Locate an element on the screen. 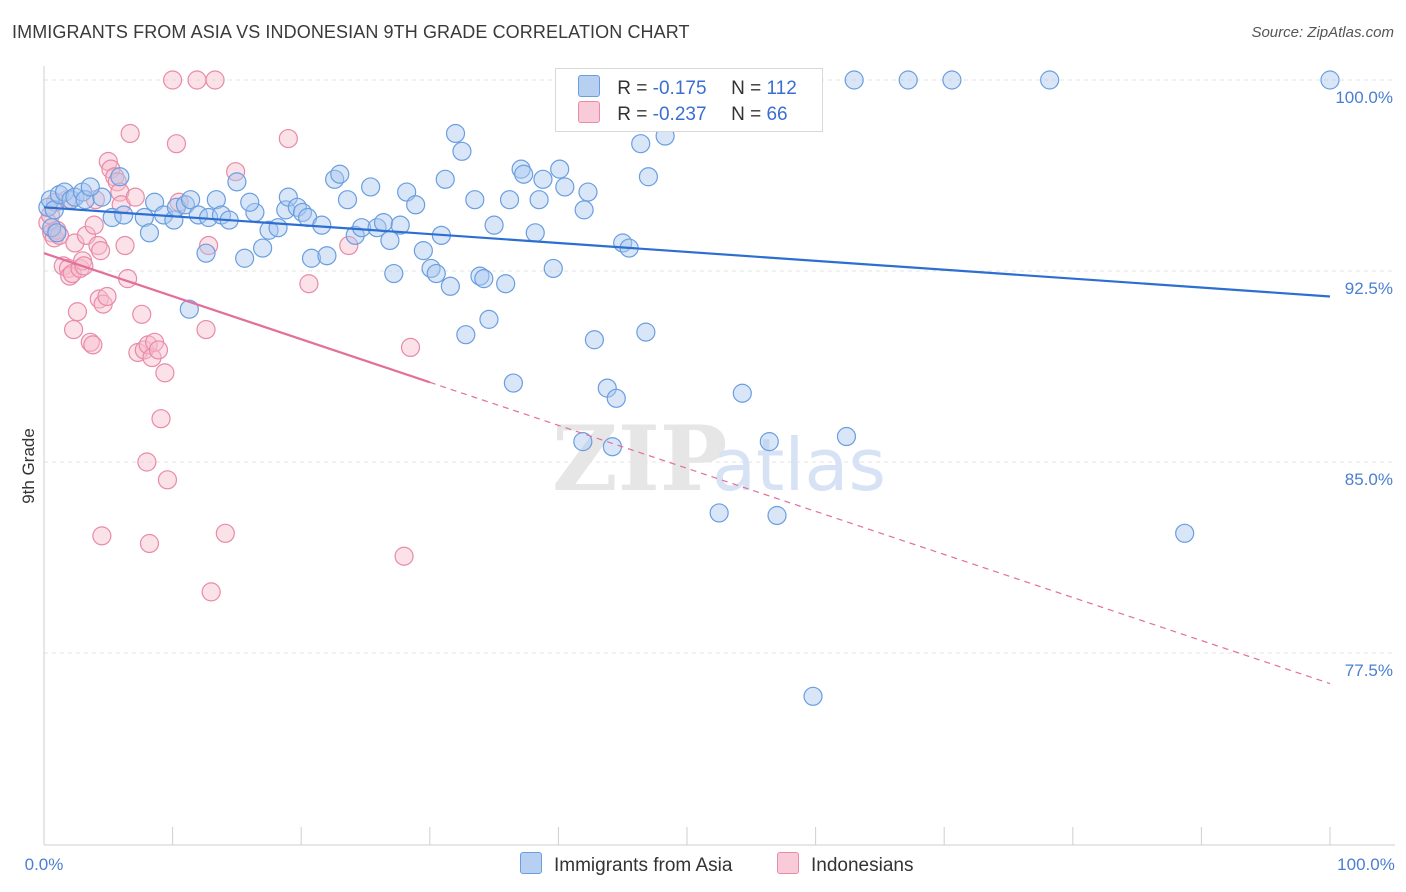 The height and width of the screenshot is (892, 1406). y-tick-label: 92.5% is located at coordinates (1369, 288).